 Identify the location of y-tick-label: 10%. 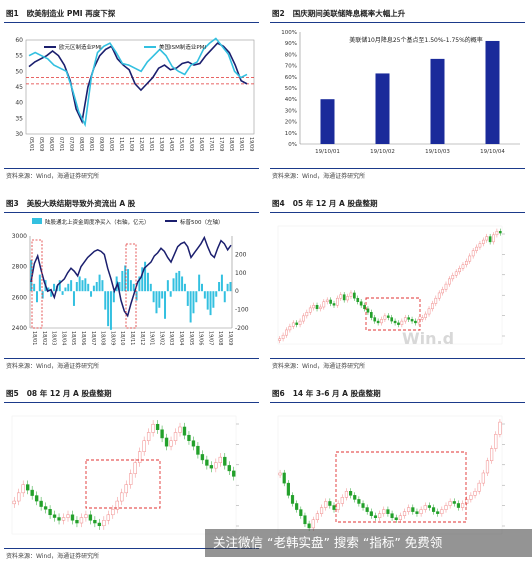
(291, 134).